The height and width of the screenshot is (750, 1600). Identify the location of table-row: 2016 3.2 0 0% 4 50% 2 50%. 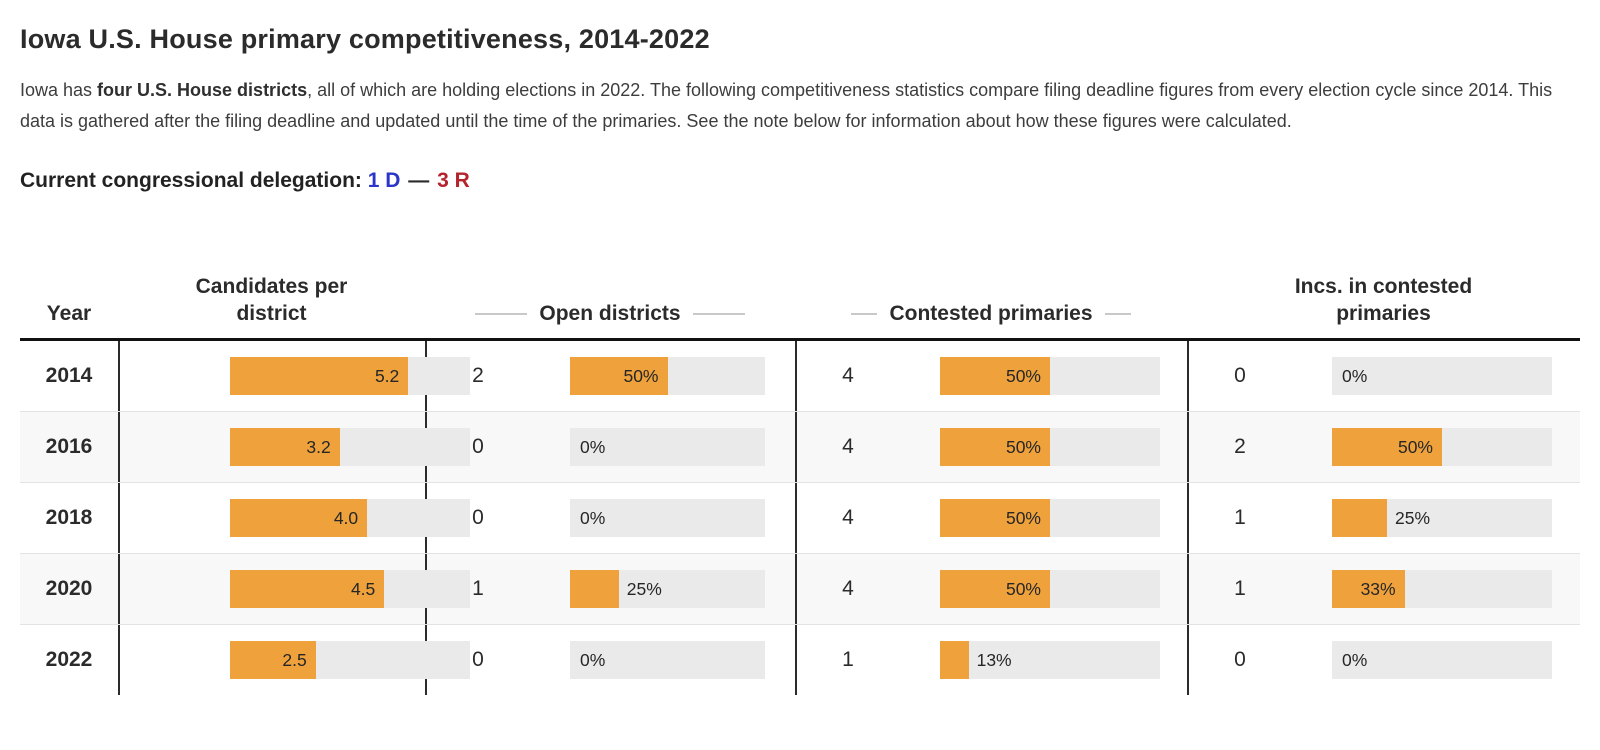
(800, 446).